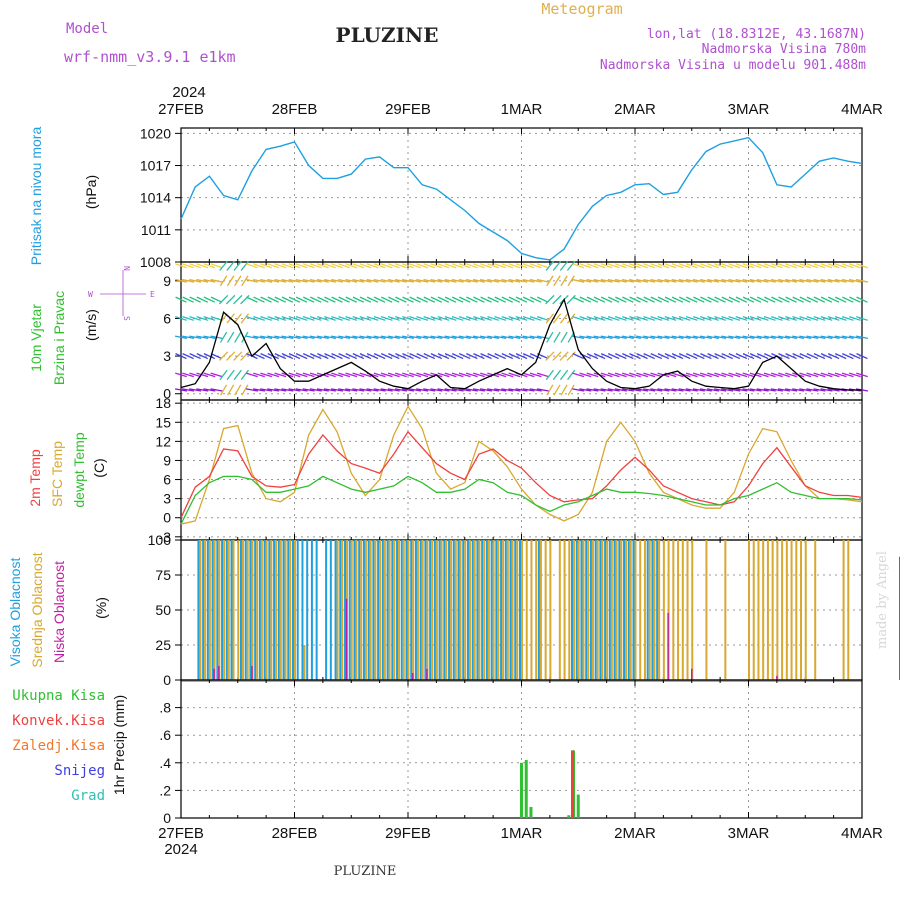  I want to click on y-tick-label: 3, so click(167, 499).